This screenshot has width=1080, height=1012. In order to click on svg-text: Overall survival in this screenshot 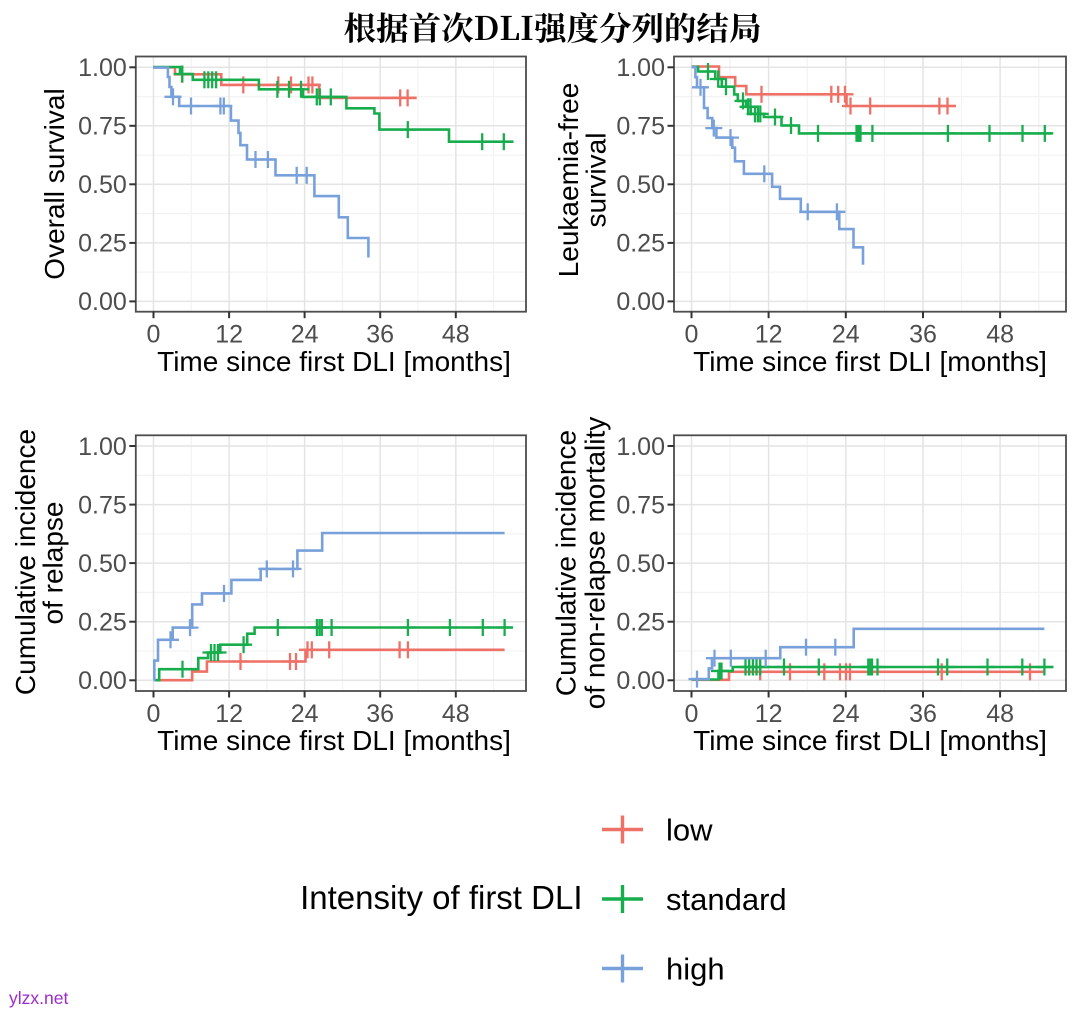, I will do `click(54, 183)`.